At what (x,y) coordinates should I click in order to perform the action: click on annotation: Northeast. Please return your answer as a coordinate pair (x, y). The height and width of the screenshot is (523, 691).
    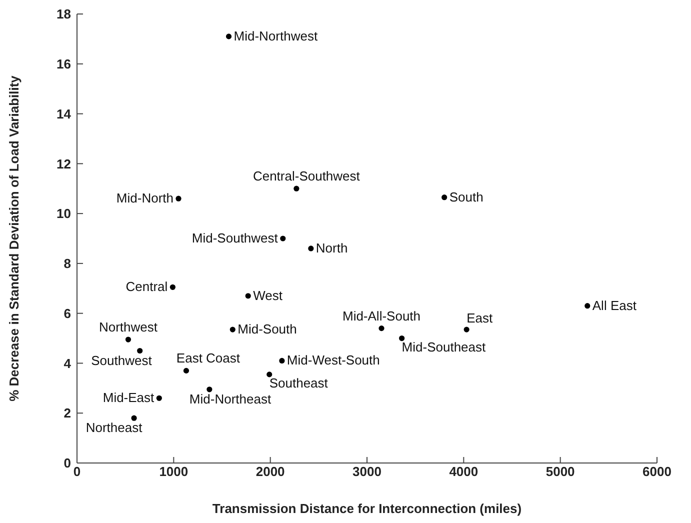
    Looking at the image, I should click on (114, 428).